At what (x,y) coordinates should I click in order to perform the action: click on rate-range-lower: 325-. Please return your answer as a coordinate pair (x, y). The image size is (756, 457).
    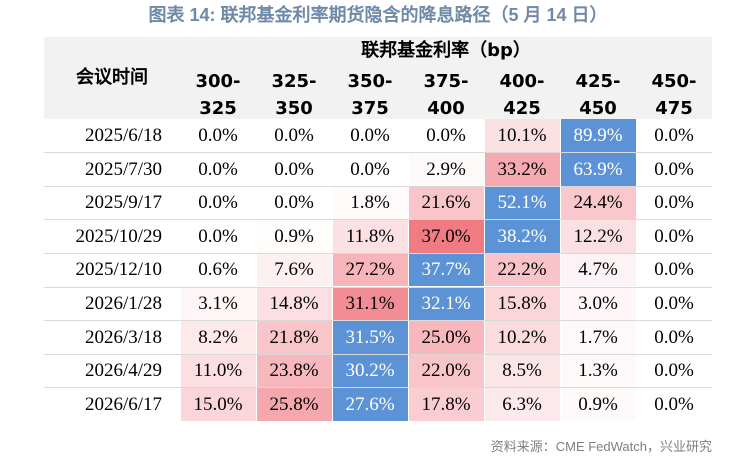
    Looking at the image, I should click on (294, 81).